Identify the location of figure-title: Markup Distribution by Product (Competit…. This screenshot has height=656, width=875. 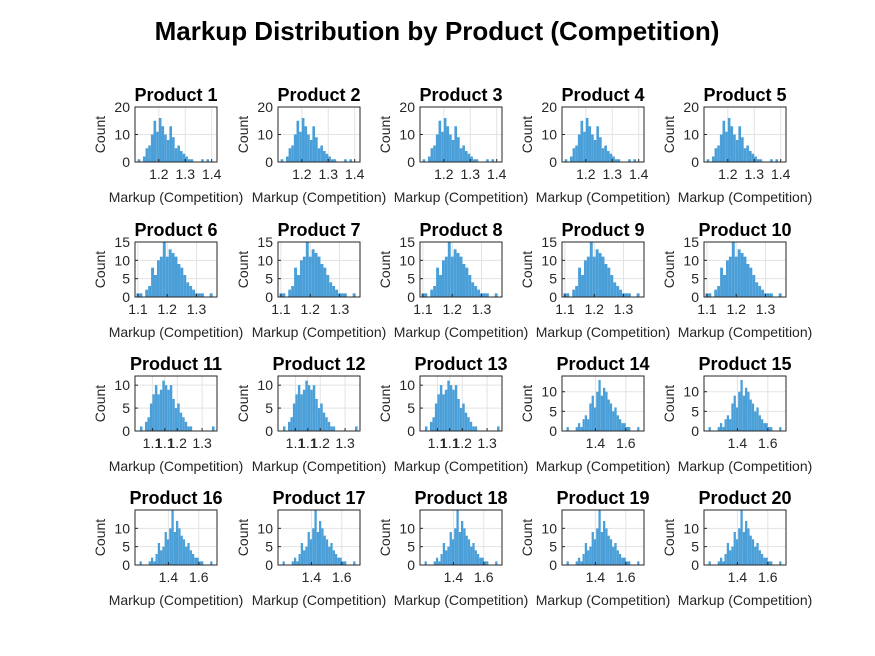
(437, 31).